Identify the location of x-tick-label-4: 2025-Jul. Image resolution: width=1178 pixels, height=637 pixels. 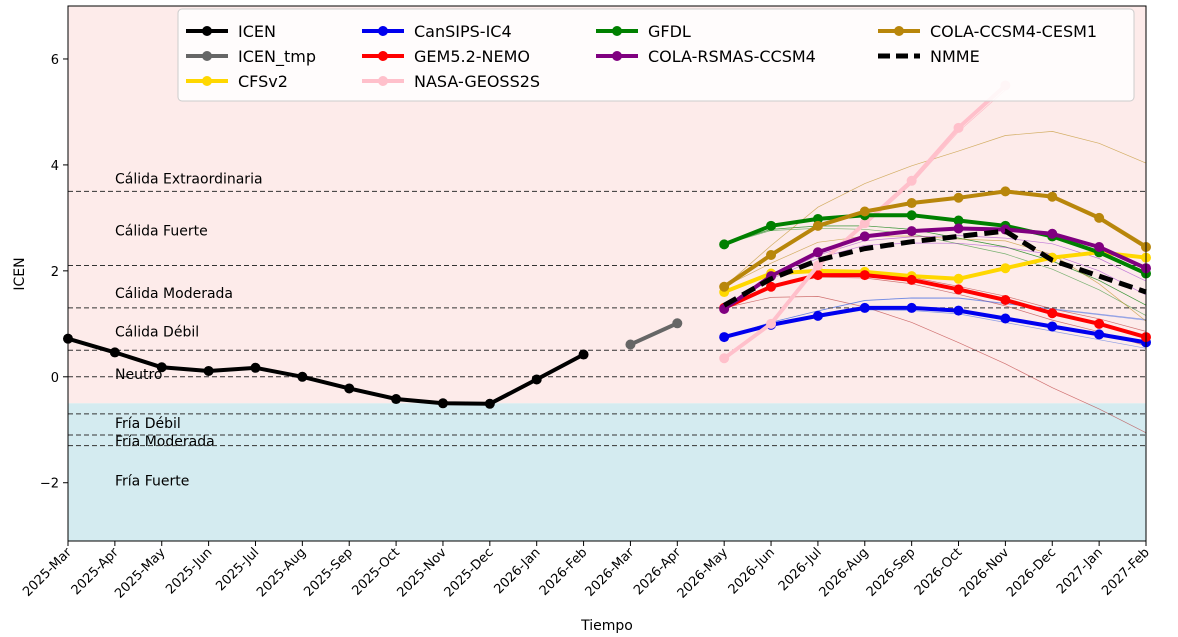
(237, 569).